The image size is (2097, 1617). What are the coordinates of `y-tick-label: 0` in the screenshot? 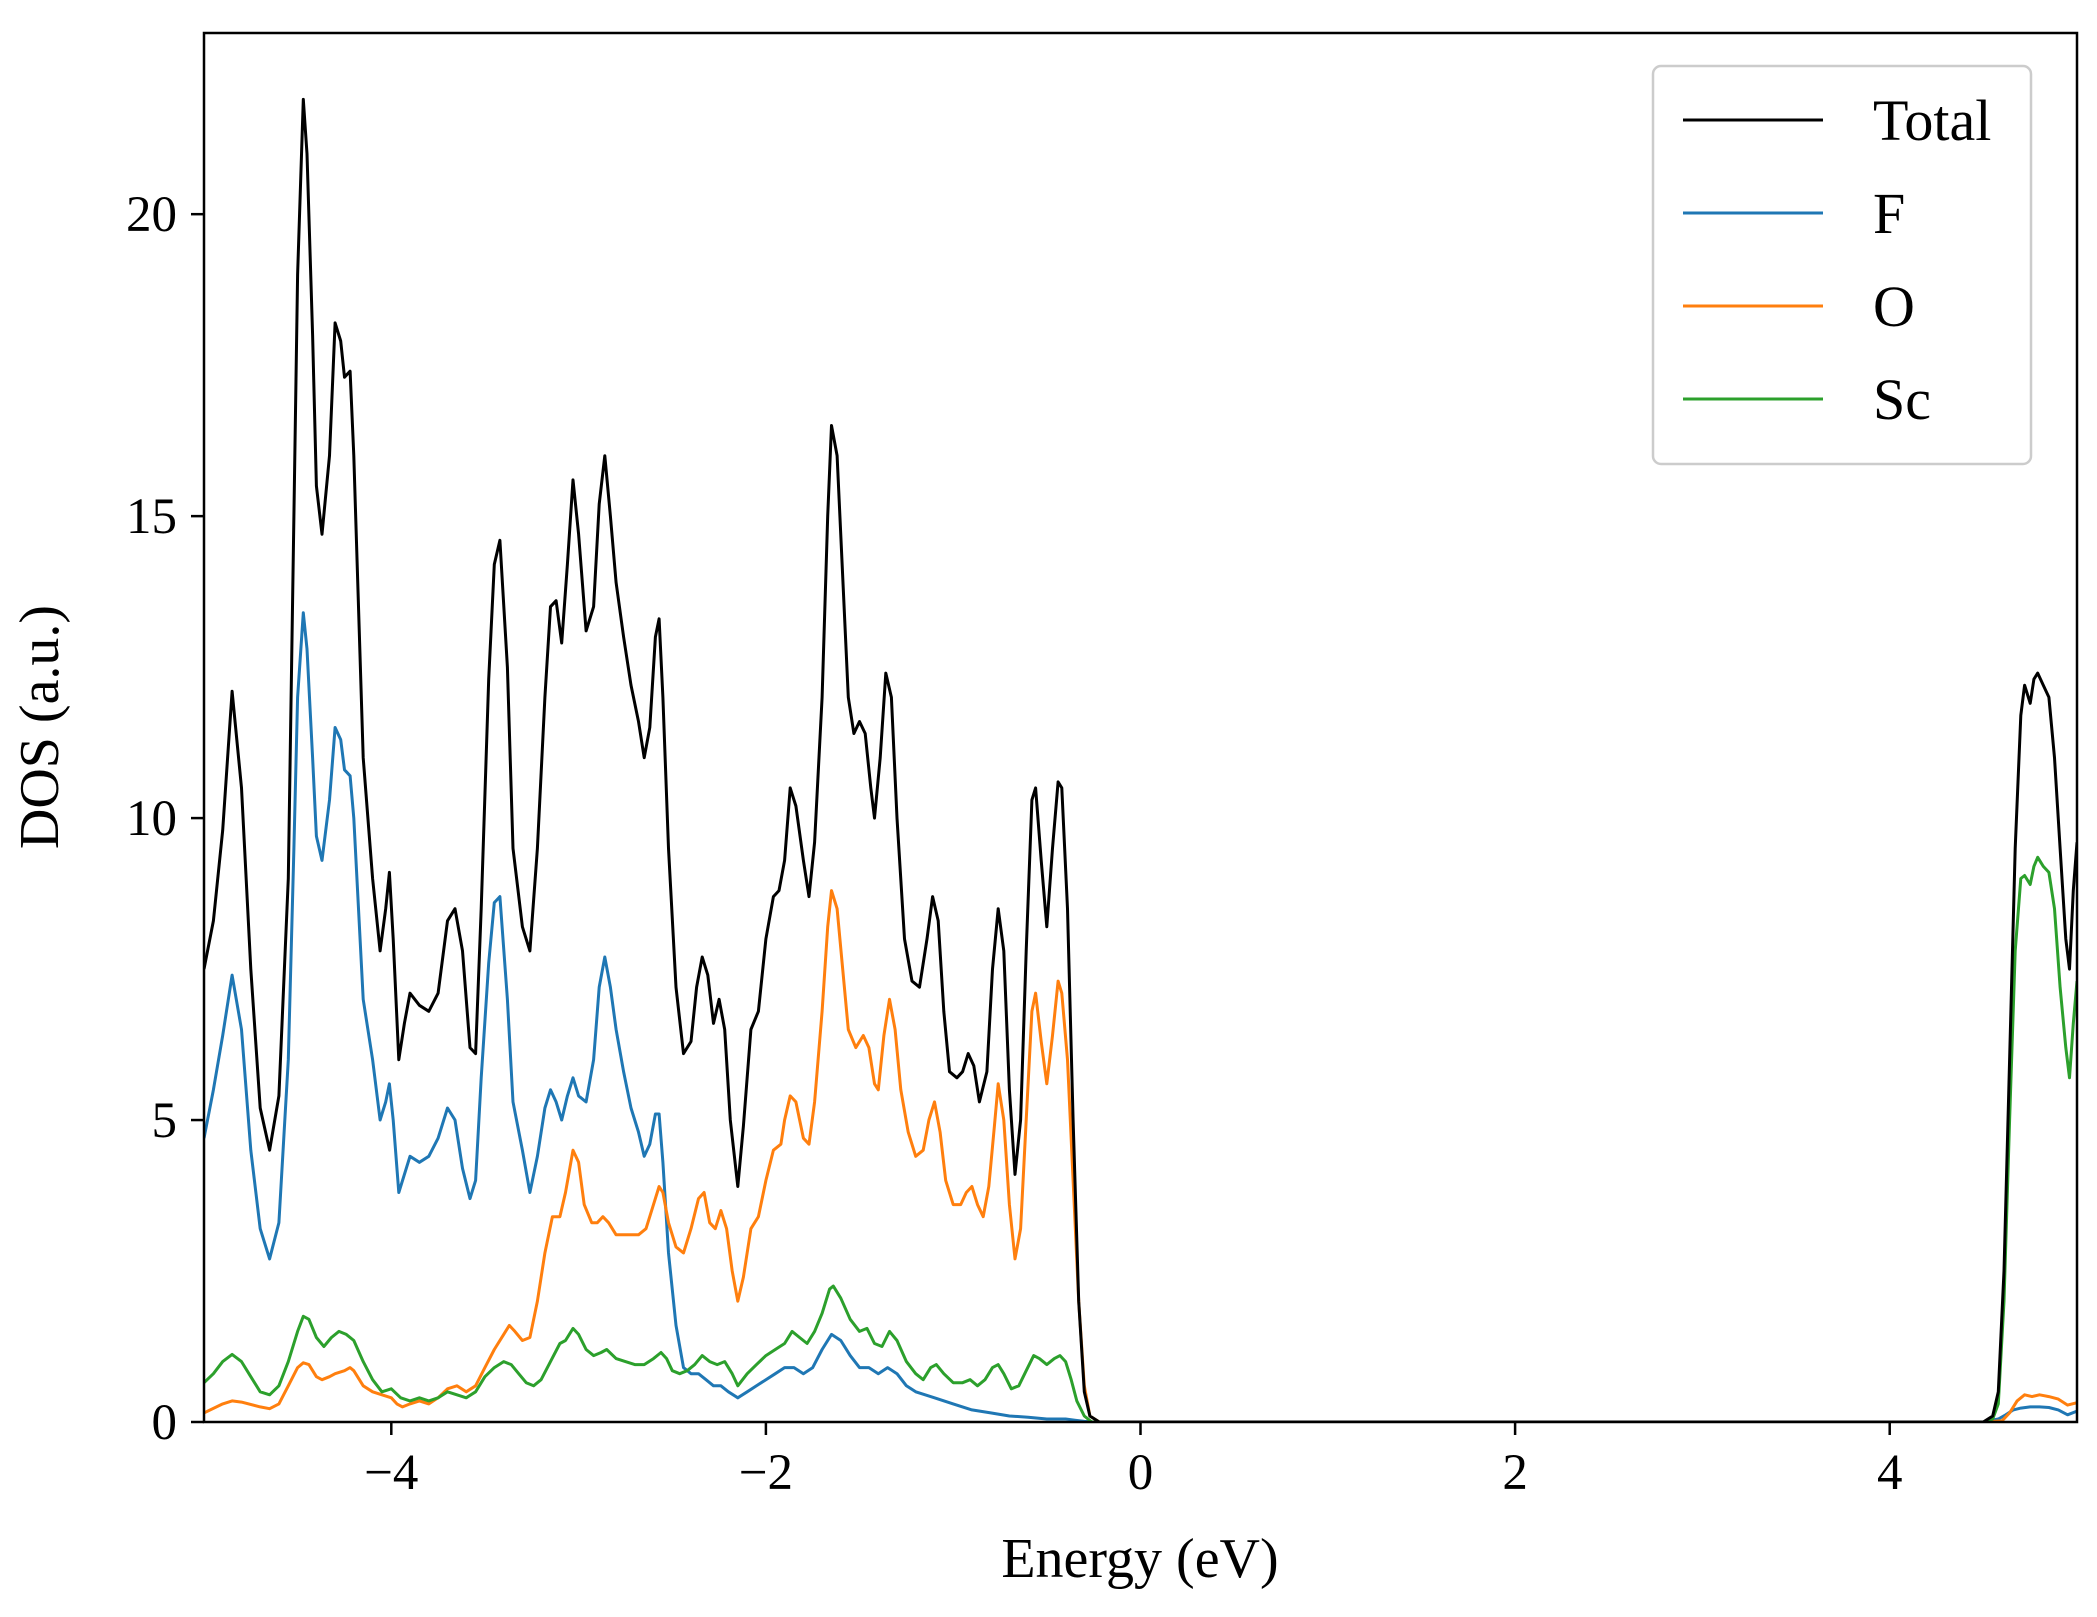 It's located at (165, 1423).